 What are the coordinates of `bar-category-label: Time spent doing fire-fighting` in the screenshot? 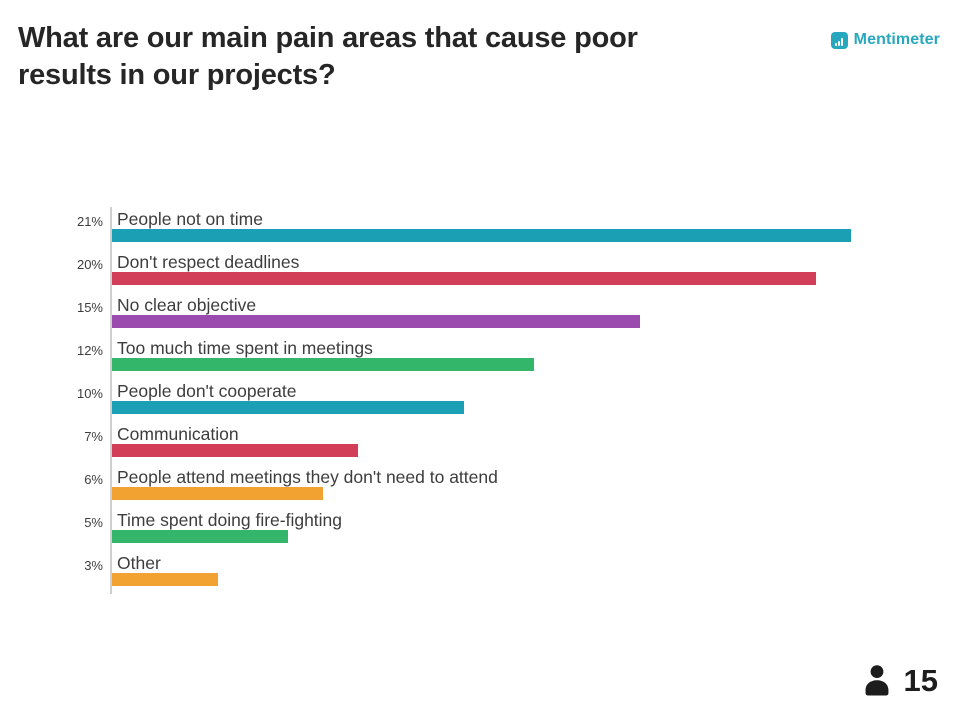 It's located at (230, 520).